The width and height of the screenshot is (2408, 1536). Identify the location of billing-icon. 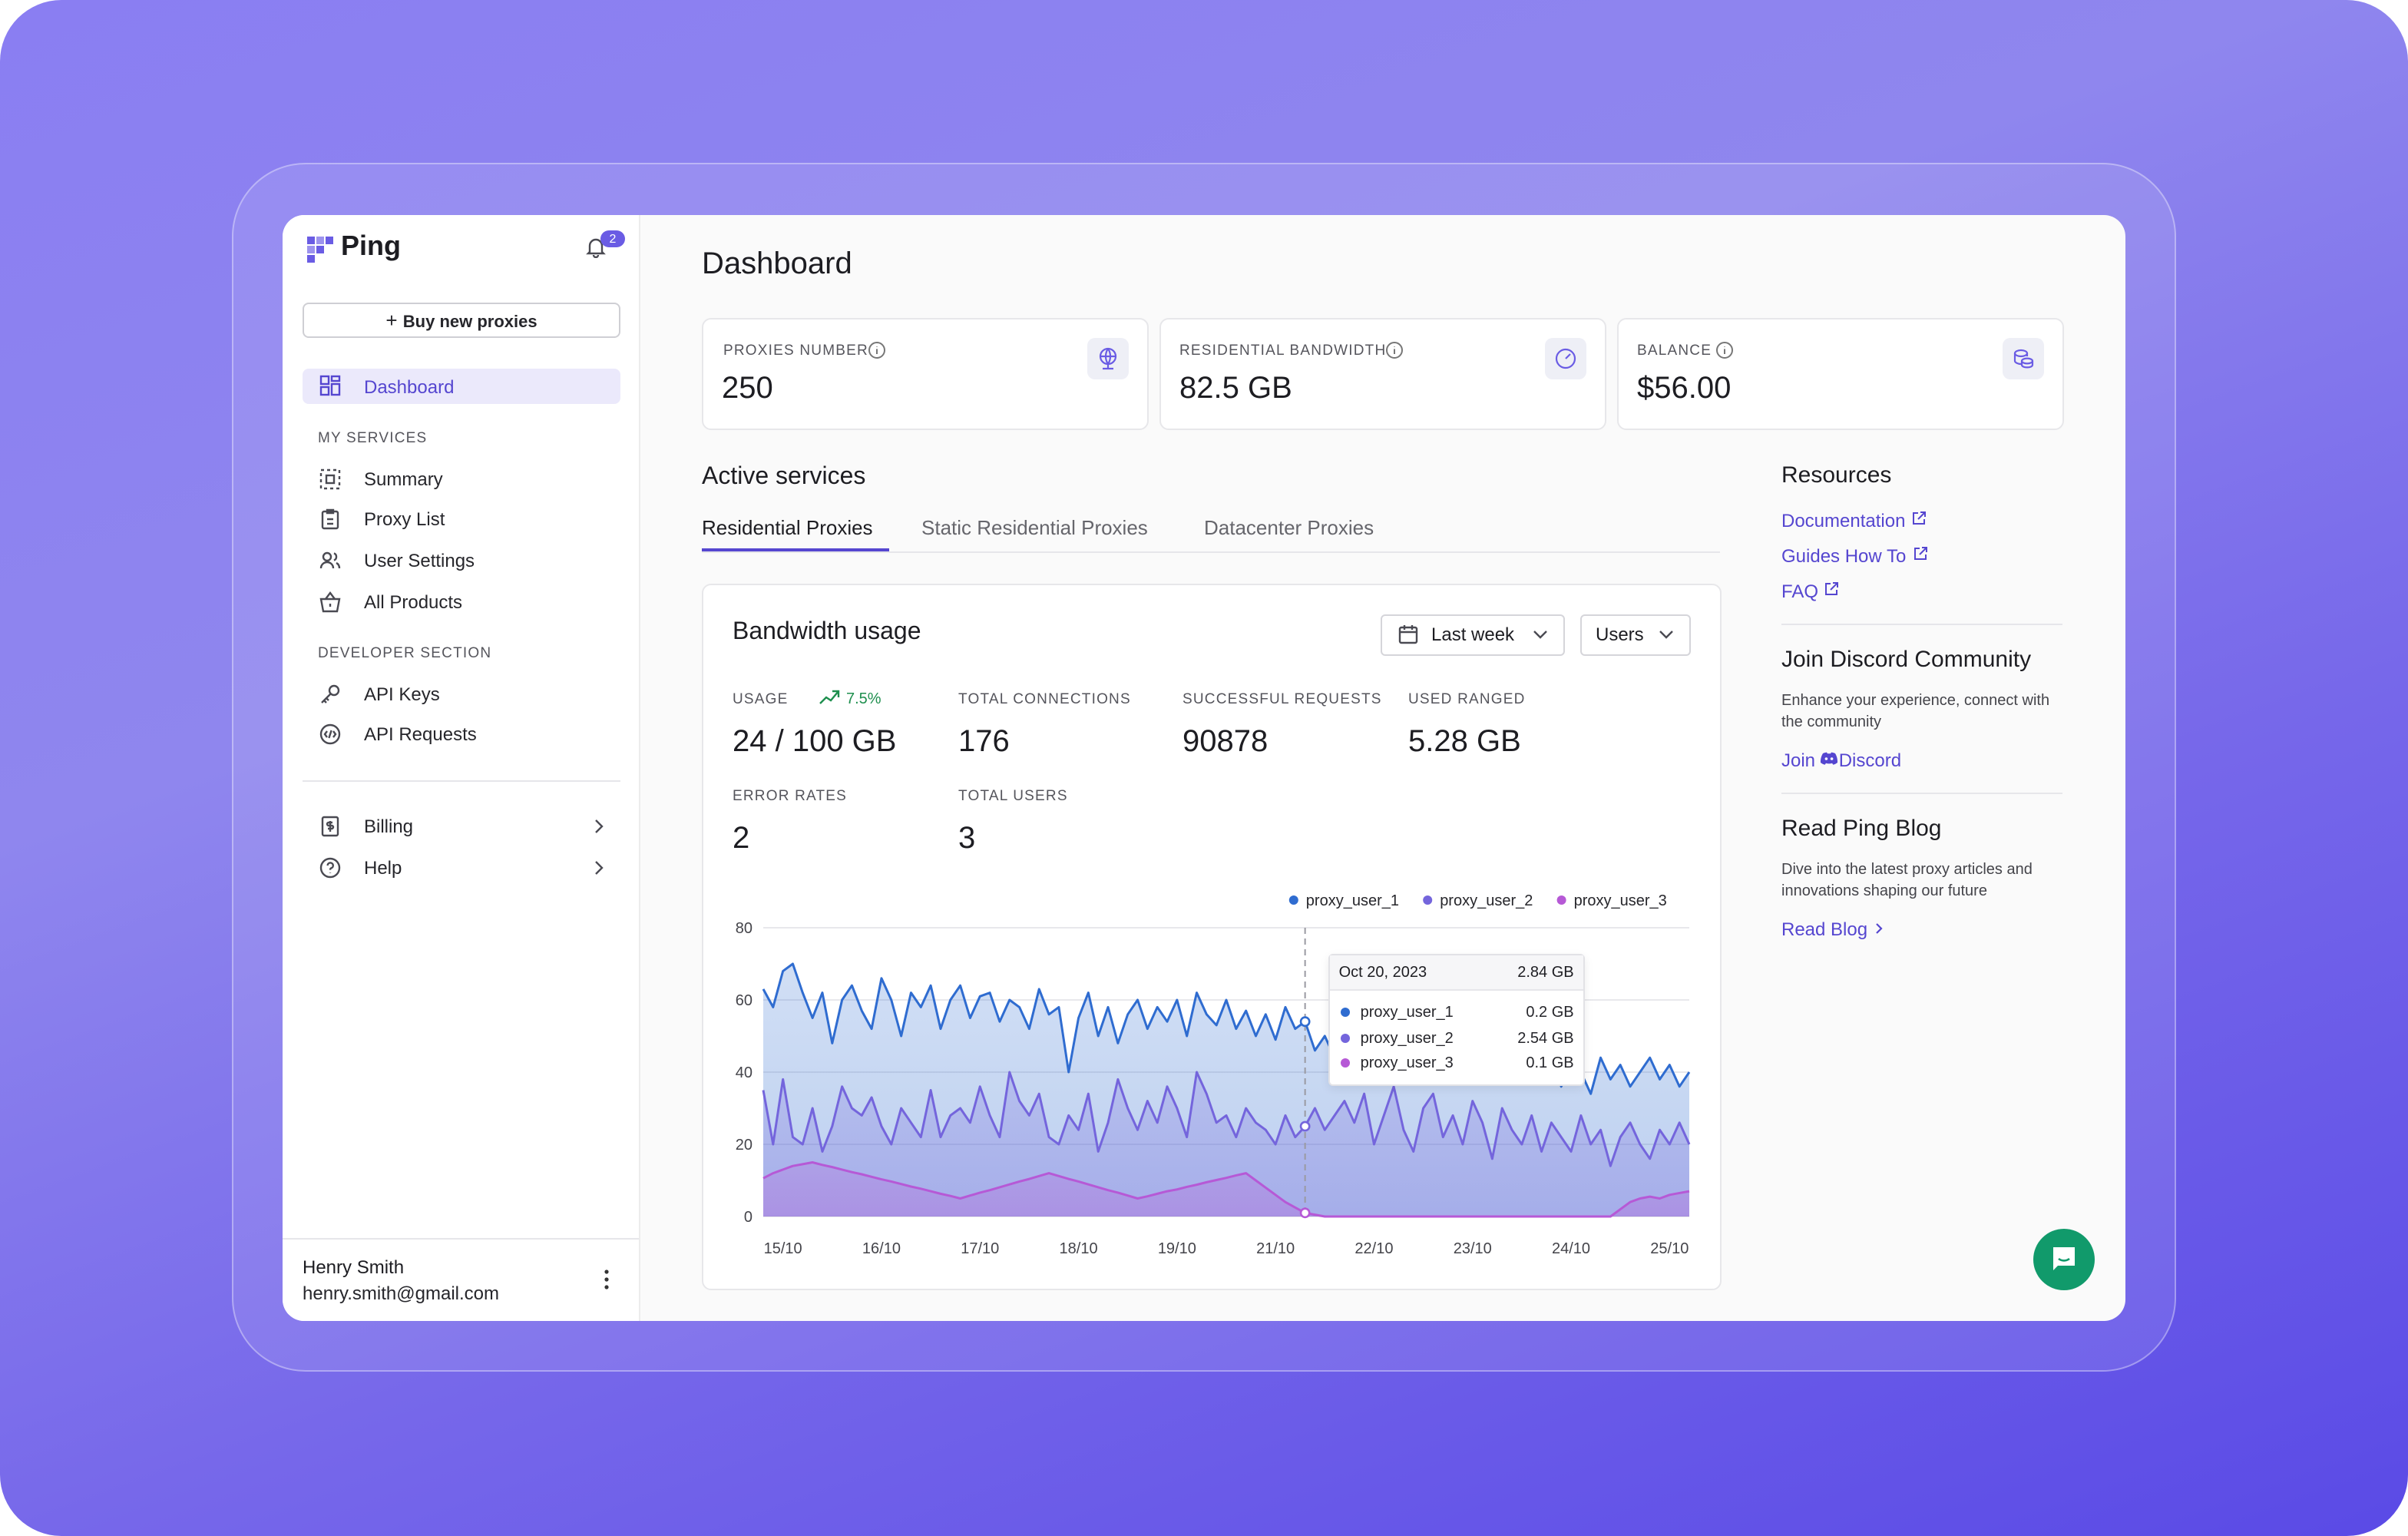
(330, 826).